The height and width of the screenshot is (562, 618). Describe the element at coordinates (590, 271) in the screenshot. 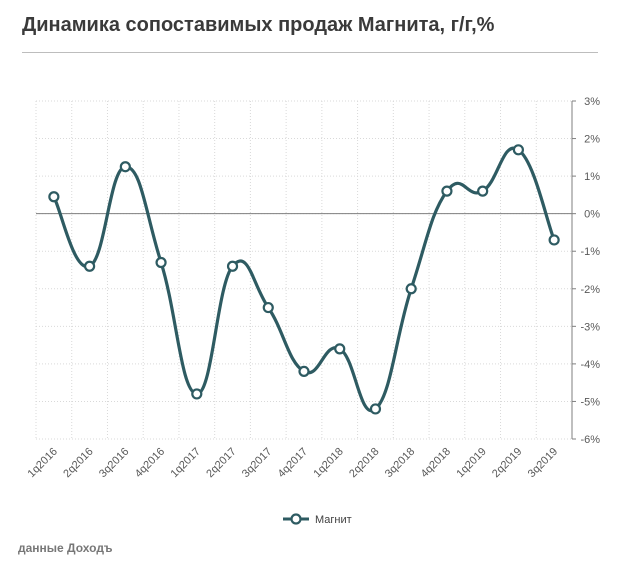

I see `y-tick-labels: 3% 2% 1% 0% -1% -2% -3% -4% -5% -6%` at that location.